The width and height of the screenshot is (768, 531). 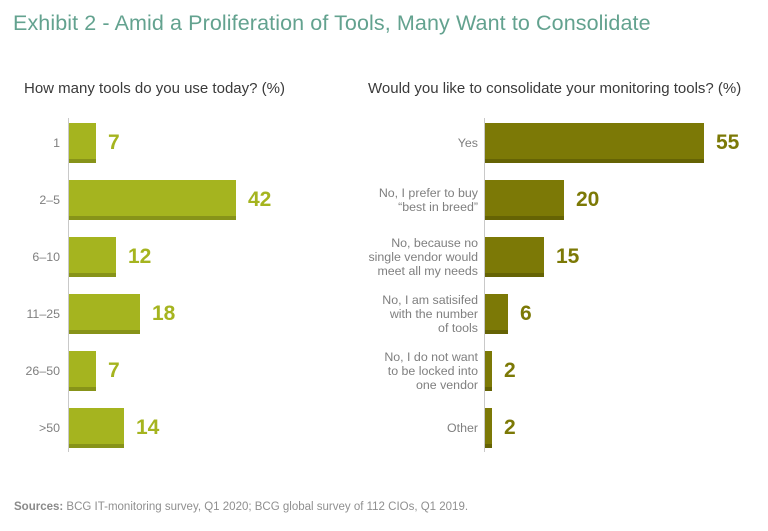 What do you see at coordinates (184, 428) in the screenshot?
I see `bar-row: >50 14` at bounding box center [184, 428].